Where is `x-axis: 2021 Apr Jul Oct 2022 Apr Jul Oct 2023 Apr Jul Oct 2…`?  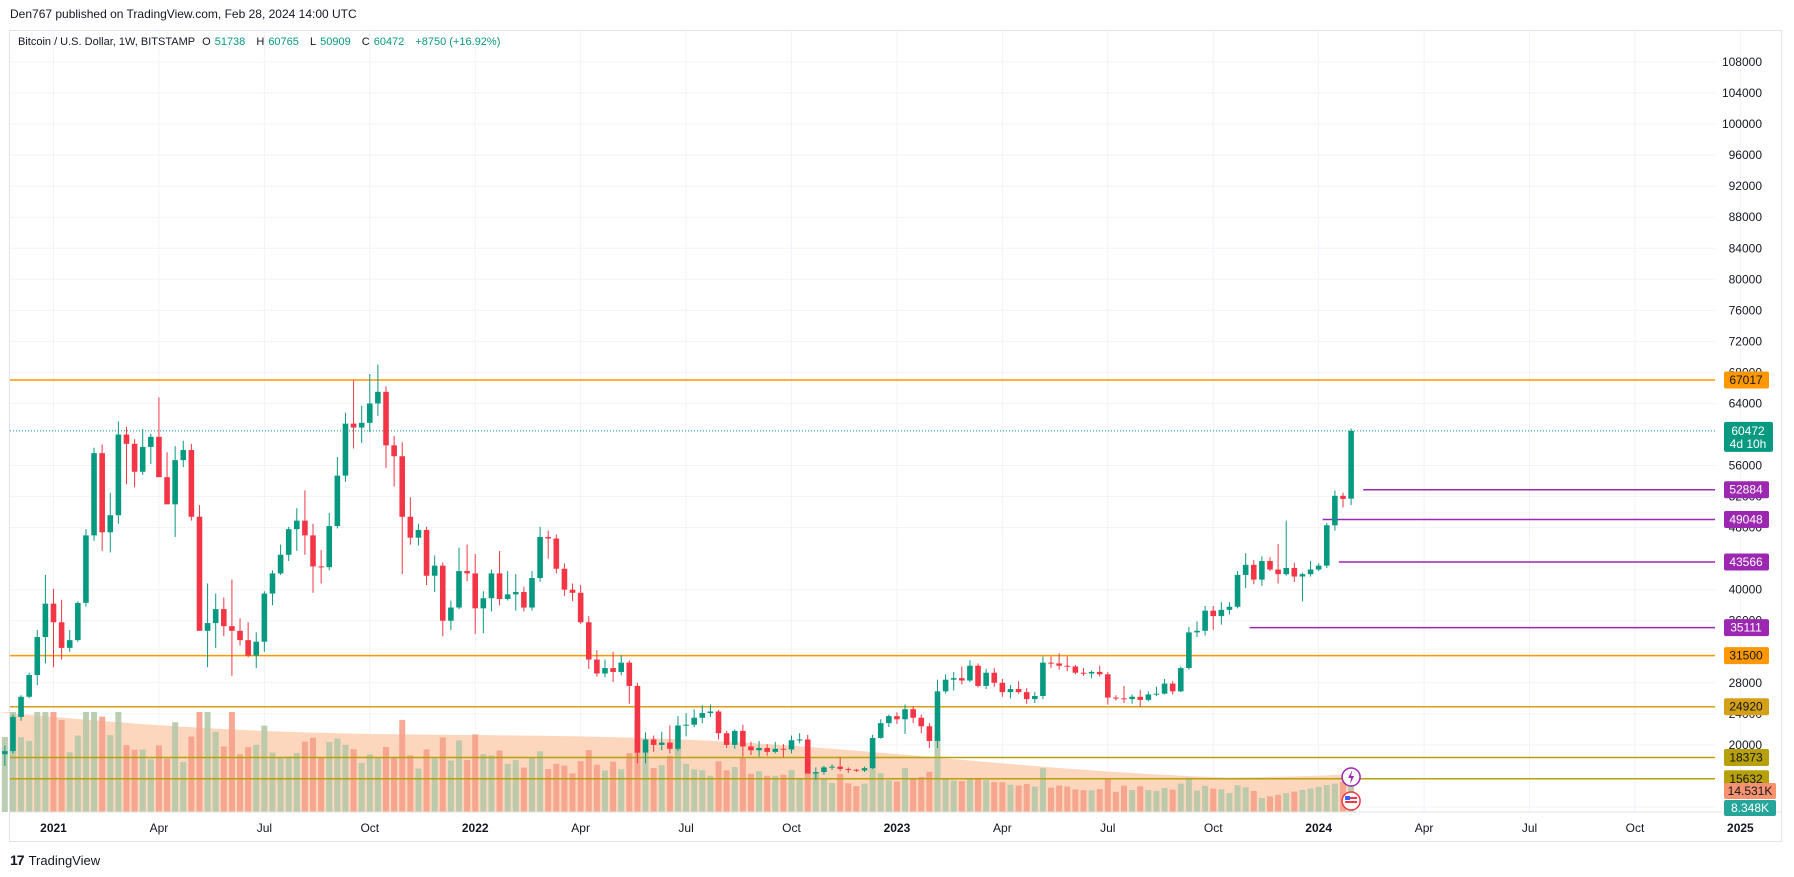 x-axis: 2021 Apr Jul Oct 2022 Apr Jul Oct 2023 Apr Jul Oct 2… is located at coordinates (895, 823).